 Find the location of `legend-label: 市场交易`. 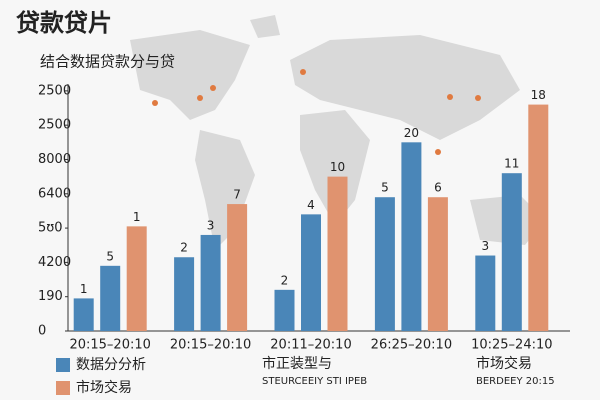

legend-label: 市场交易 is located at coordinates (104, 387).